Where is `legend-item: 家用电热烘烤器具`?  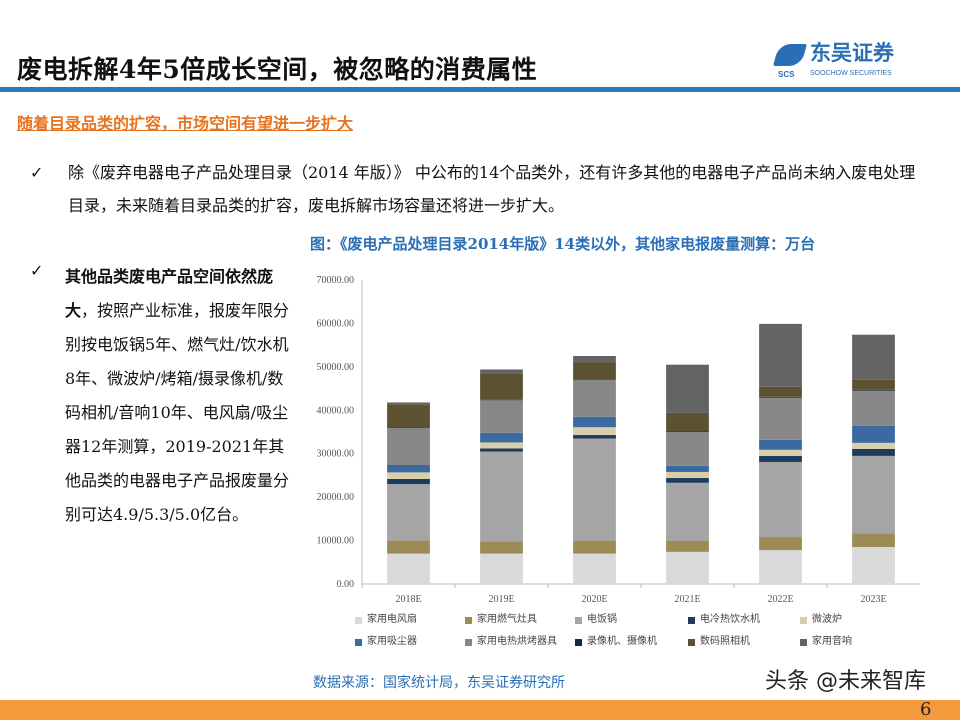
legend-item: 家用电热烘烤器具 is located at coordinates (511, 642).